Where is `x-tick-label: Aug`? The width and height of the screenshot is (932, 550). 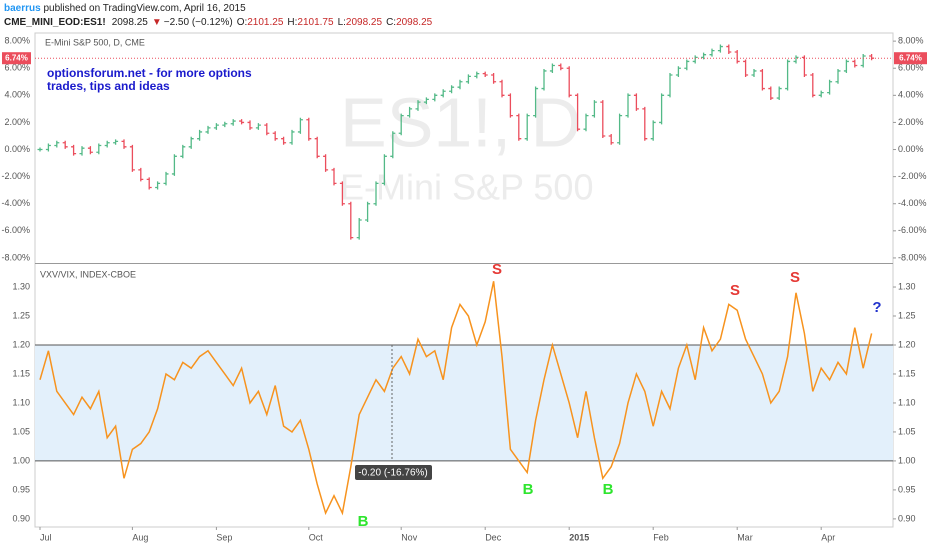 x-tick-label: Aug is located at coordinates (140, 537).